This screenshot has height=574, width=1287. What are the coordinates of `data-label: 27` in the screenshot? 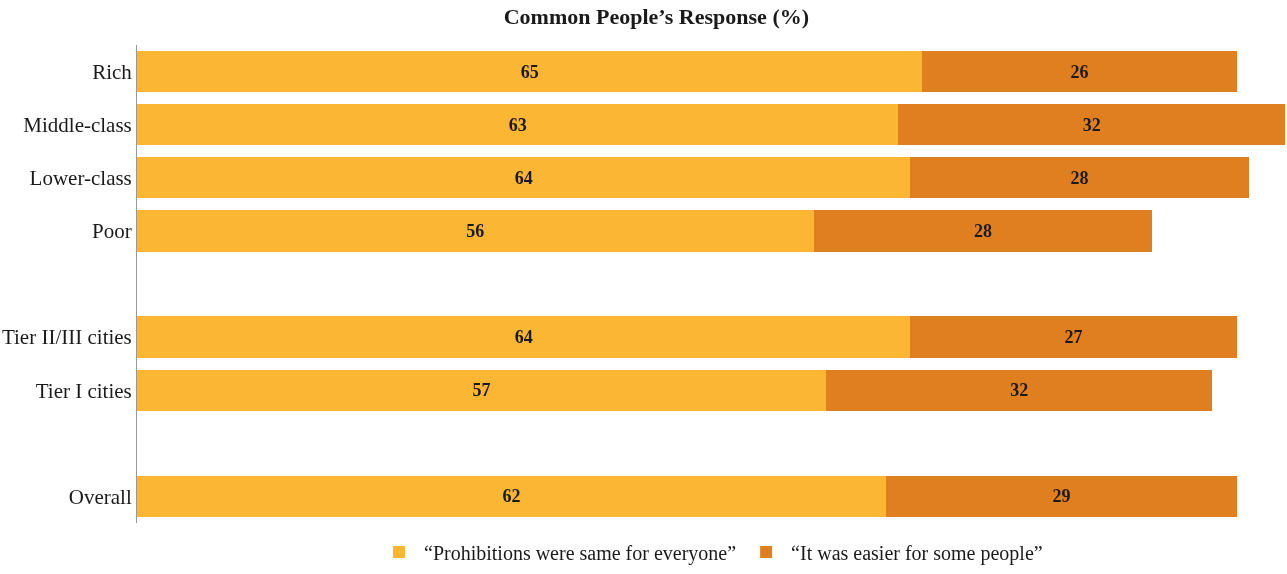 It's located at (1073, 337).